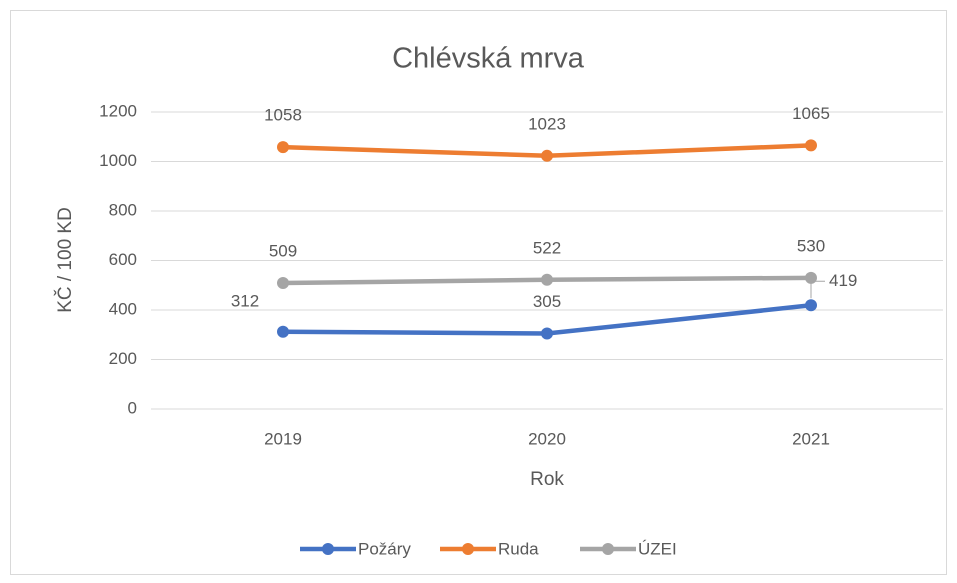 The width and height of the screenshot is (957, 583). Describe the element at coordinates (518, 548) in the screenshot. I see `legend-label: Ruda` at that location.